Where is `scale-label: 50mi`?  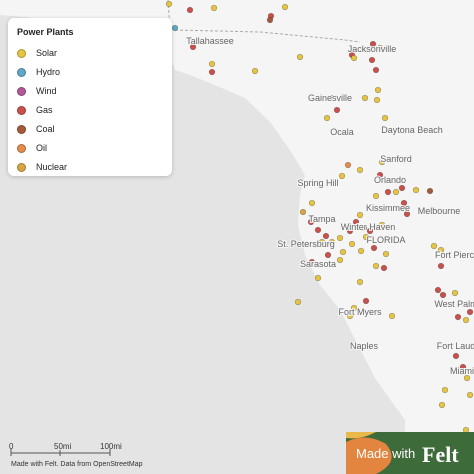
scale-label: 50mi is located at coordinates (63, 446).